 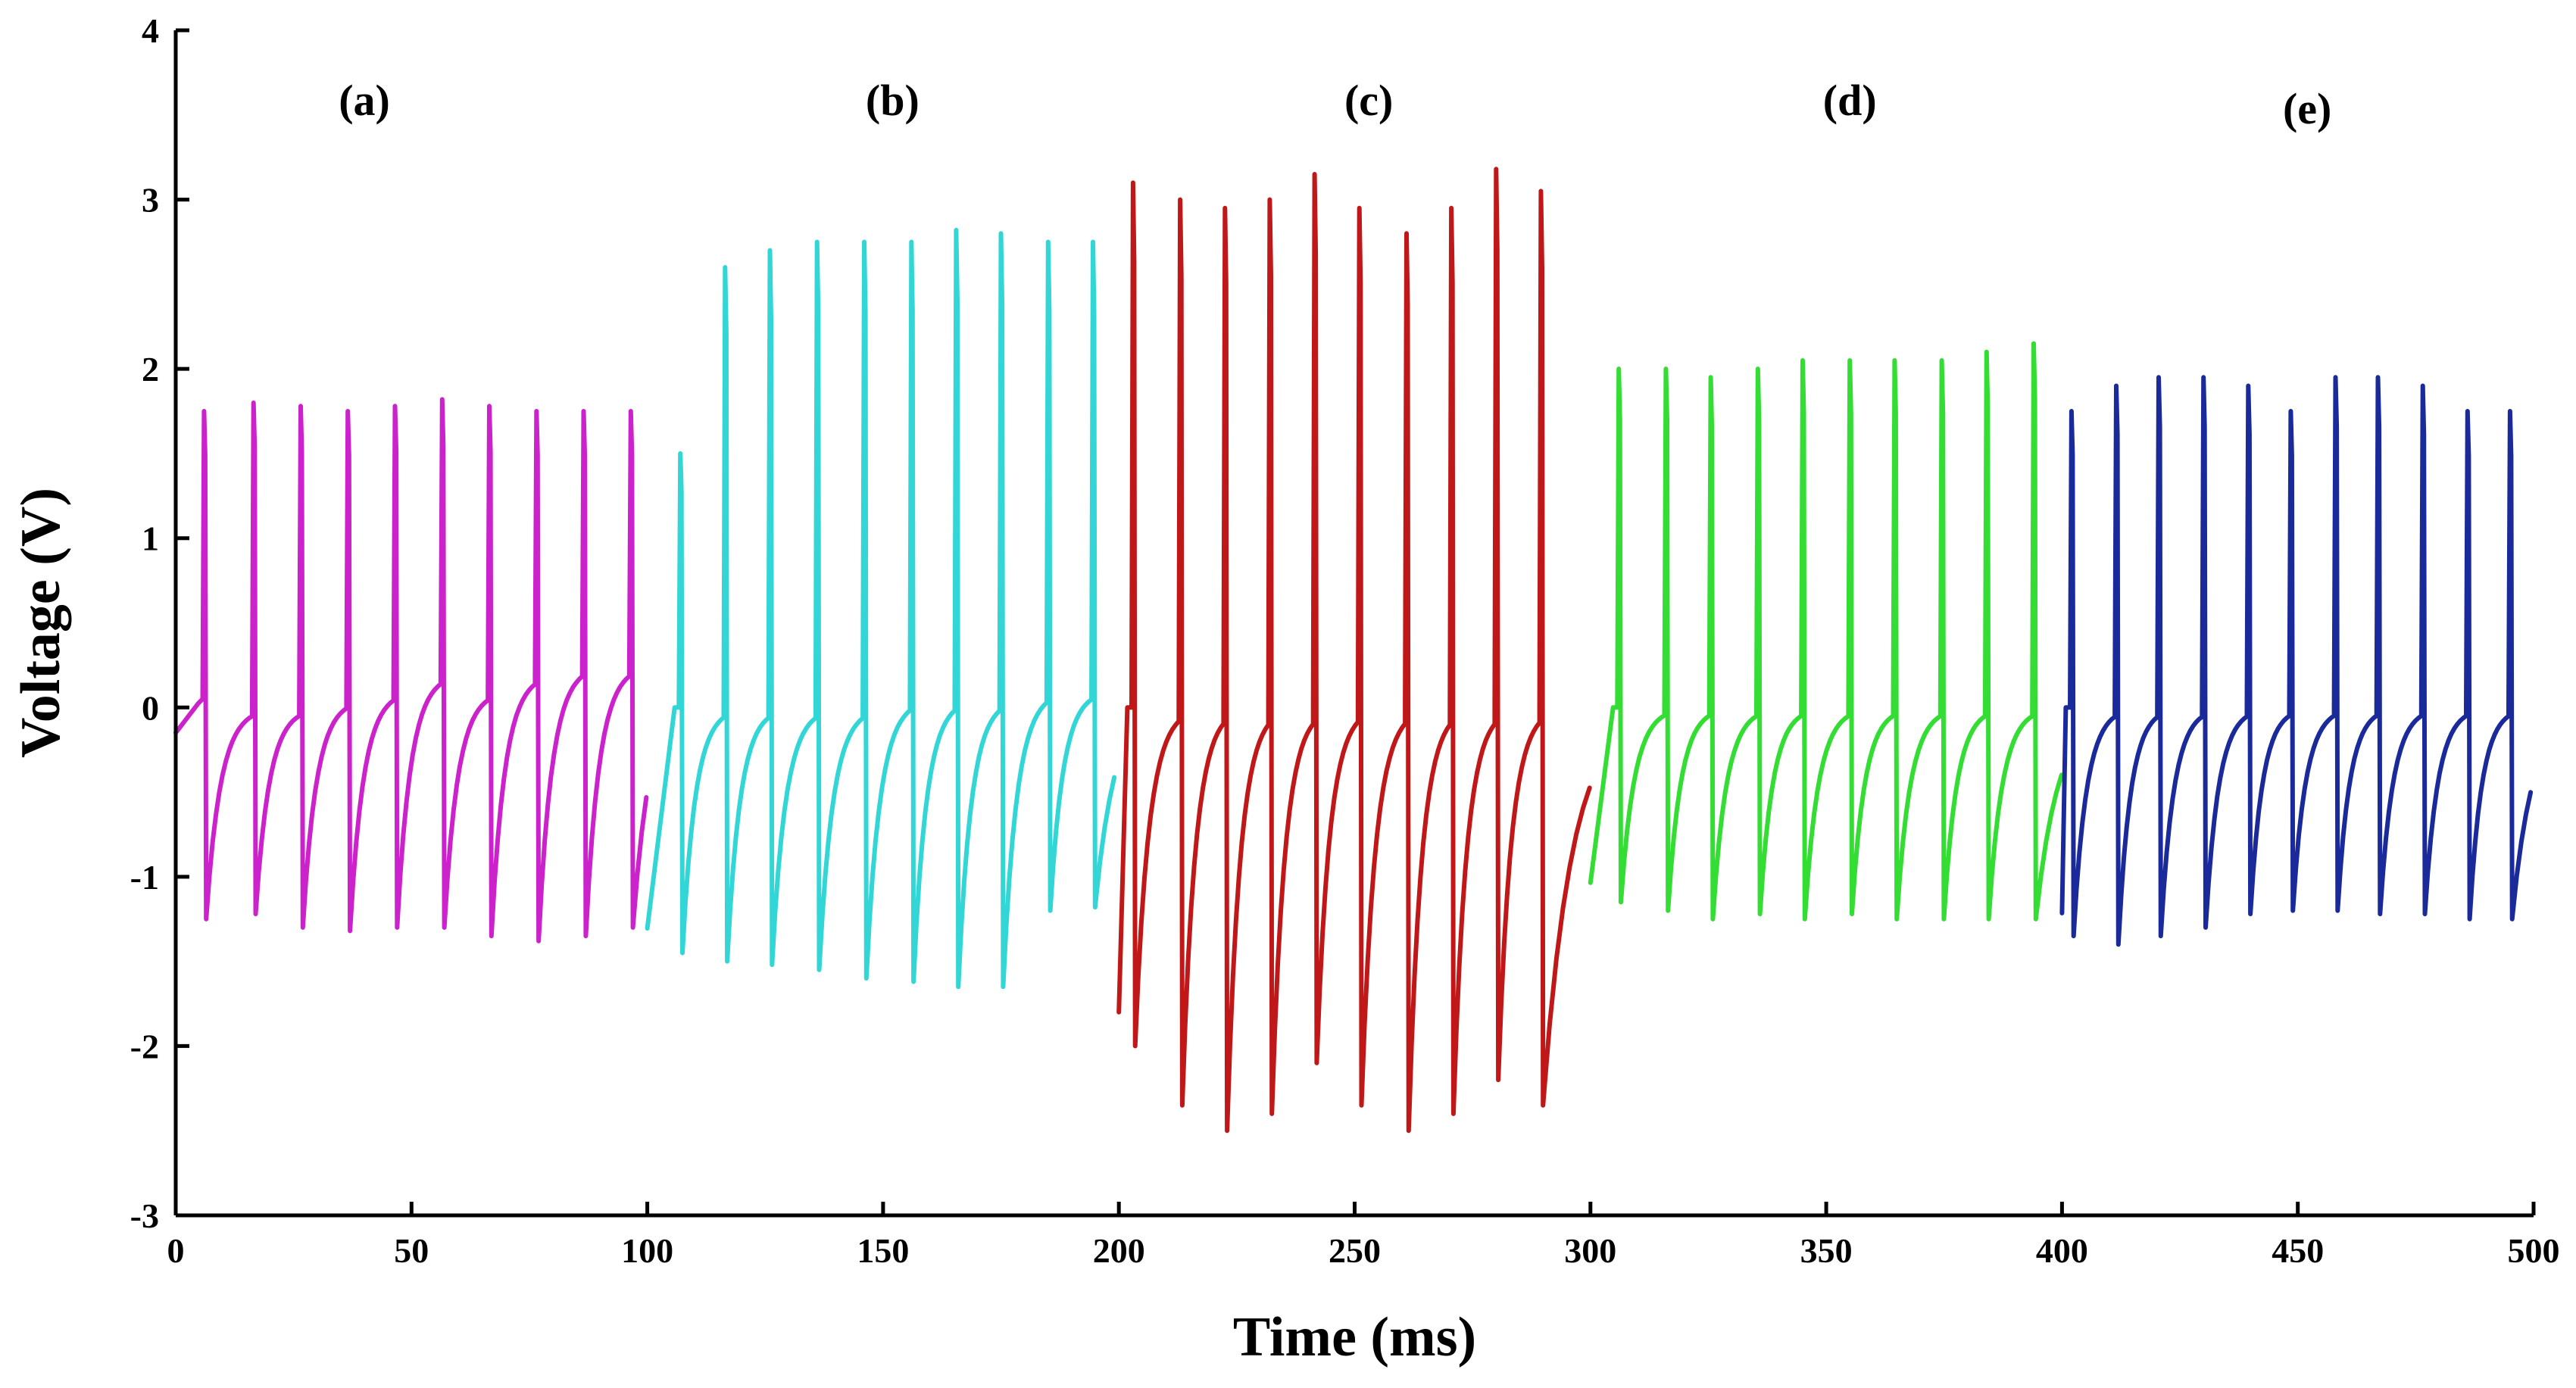 What do you see at coordinates (647, 1250) in the screenshot?
I see `x-tick-label: 100` at bounding box center [647, 1250].